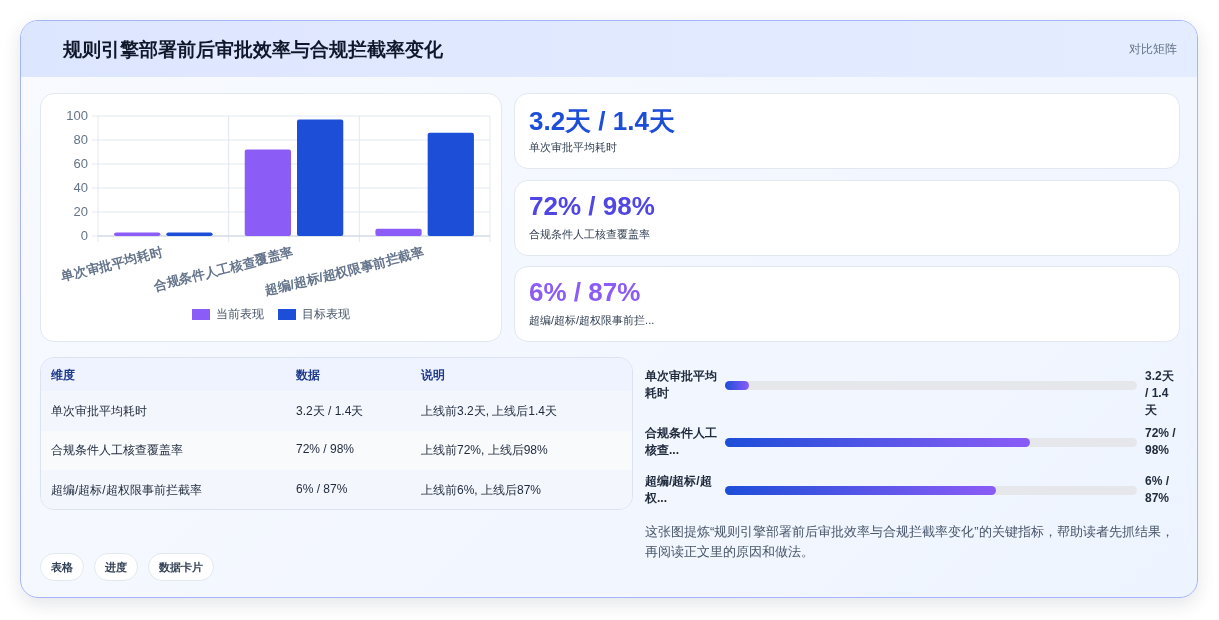 This screenshot has height=620, width=1219. What do you see at coordinates (910, 542) in the screenshot?
I see `text: 这张图提炼“规则引擎部署前后审批效率与合规拦截率变化”的关键指标，帮助读者先抓结果，再阅读正文里的原因和做法。` at bounding box center [910, 542].